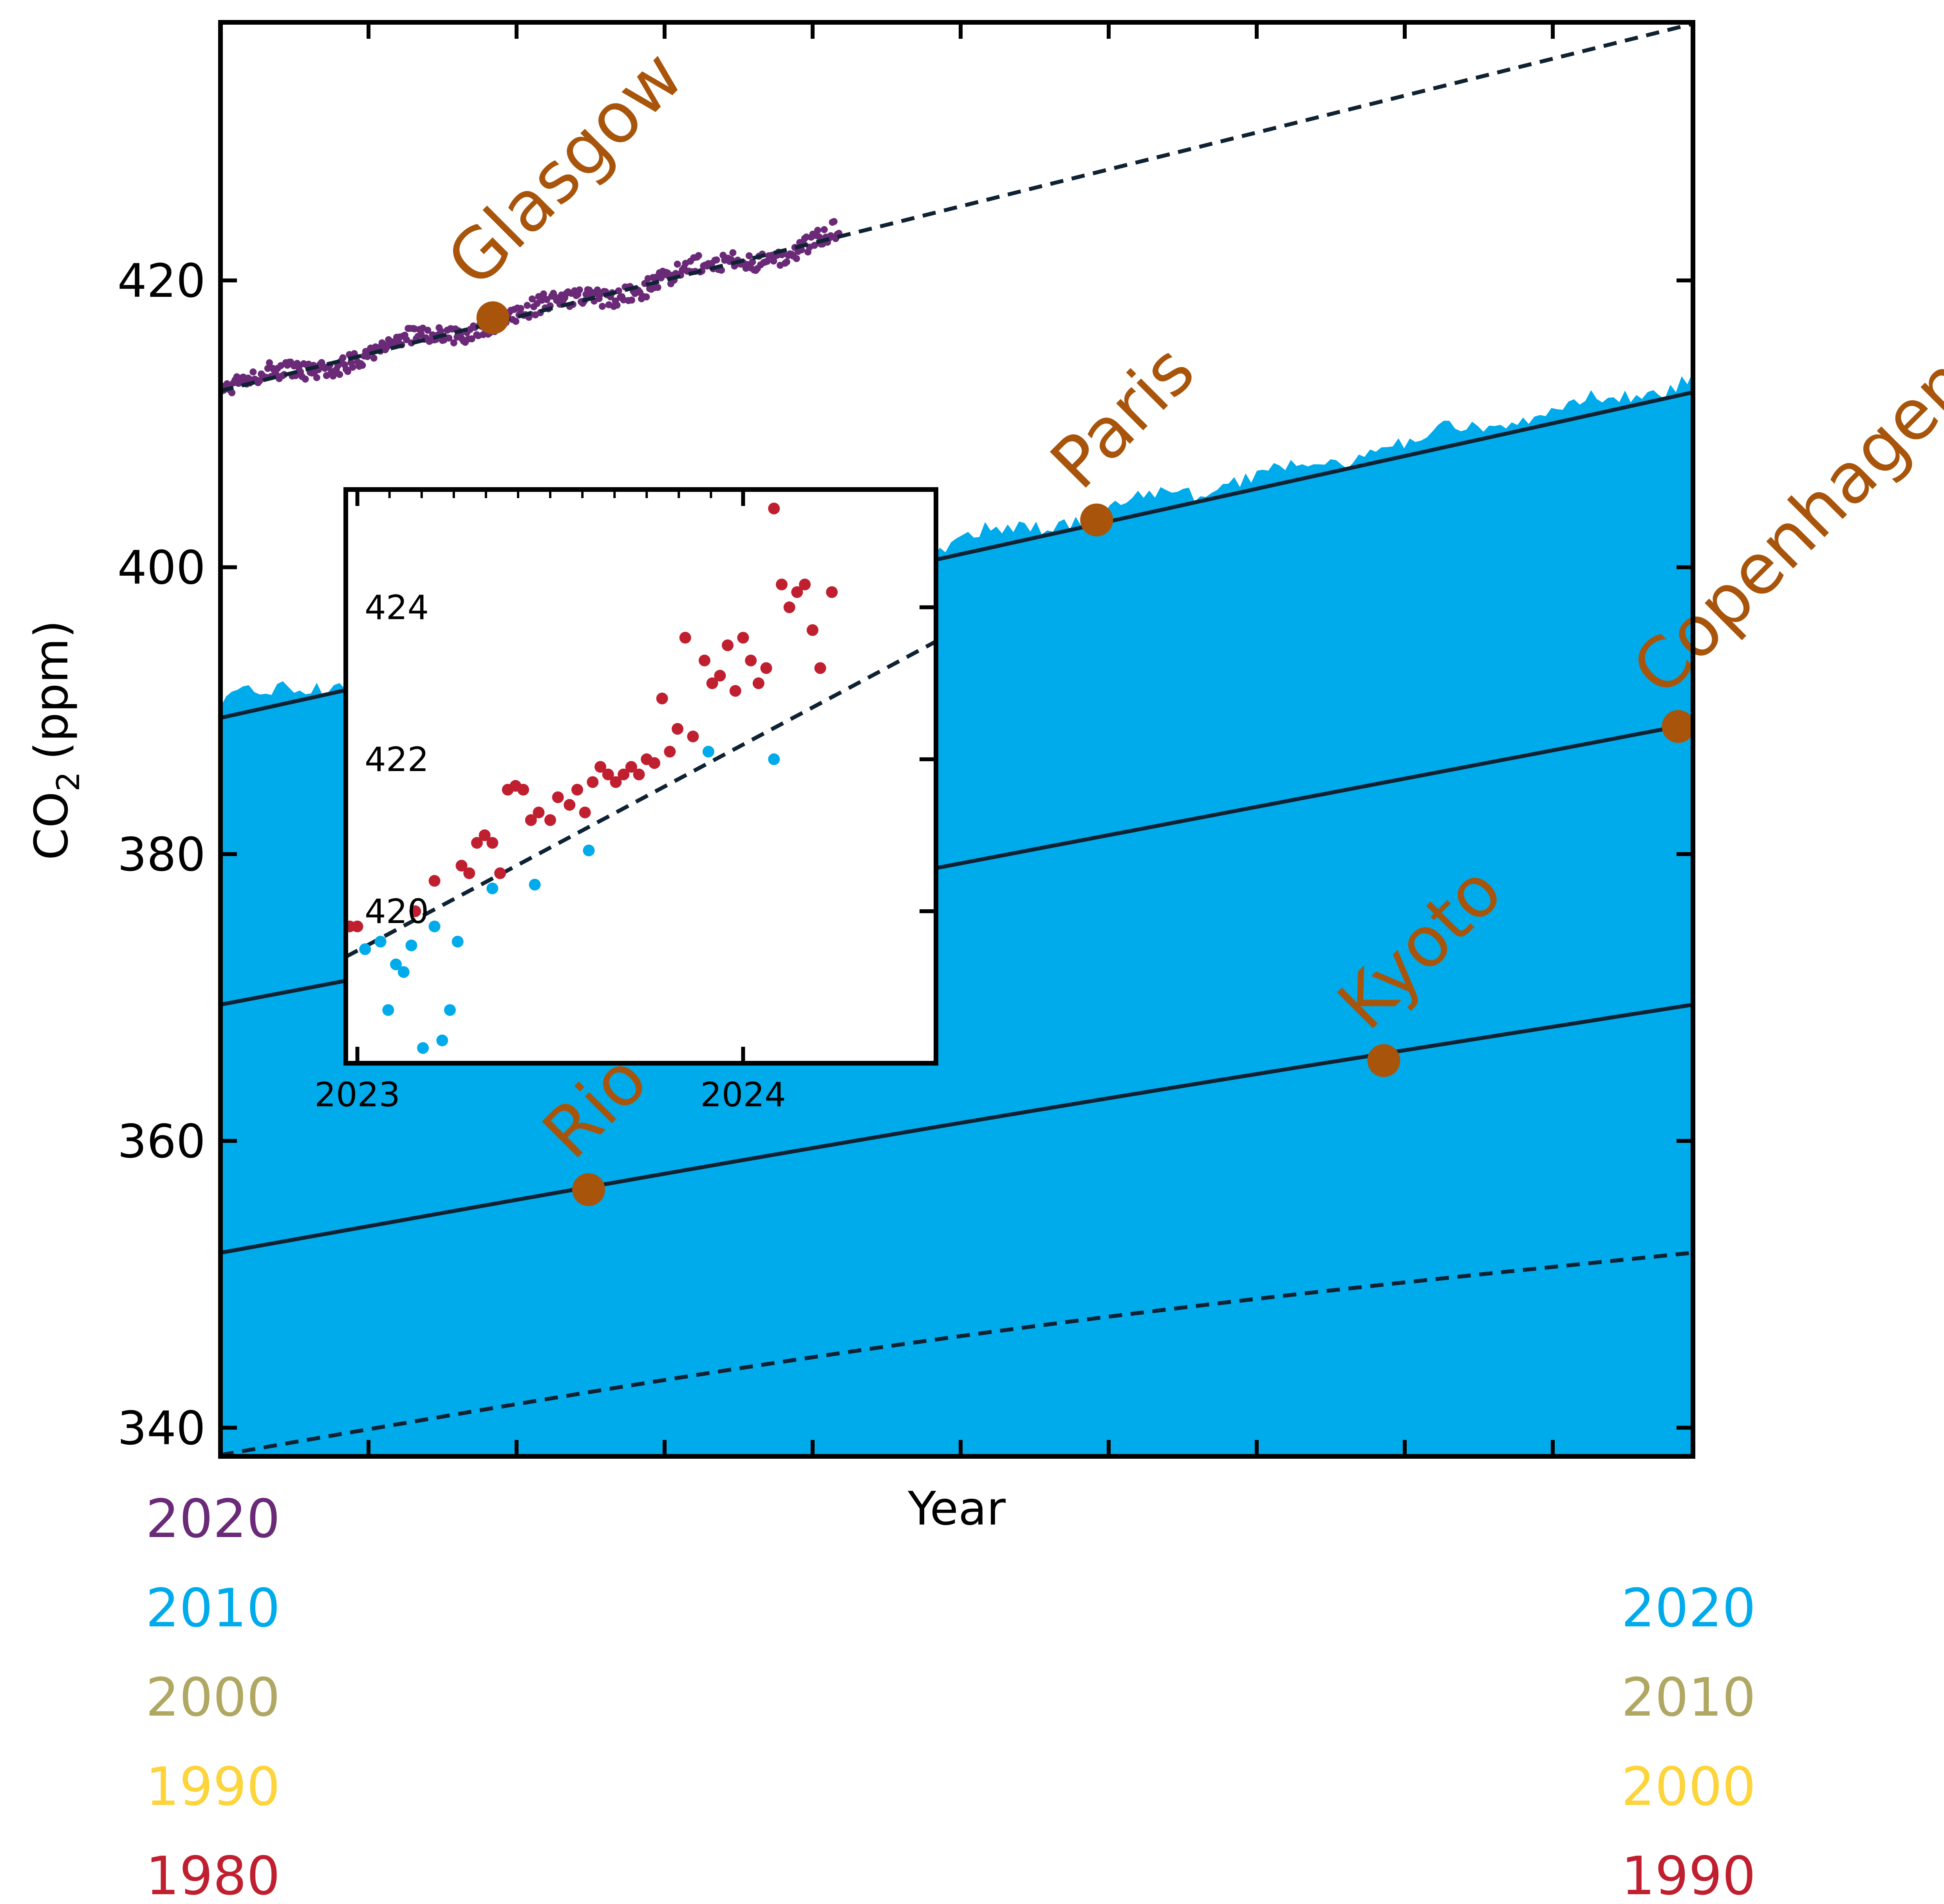 Image resolution: width=1944 pixels, height=1904 pixels. Describe the element at coordinates (162, 281) in the screenshot. I see `y-tick-label: 420` at that location.